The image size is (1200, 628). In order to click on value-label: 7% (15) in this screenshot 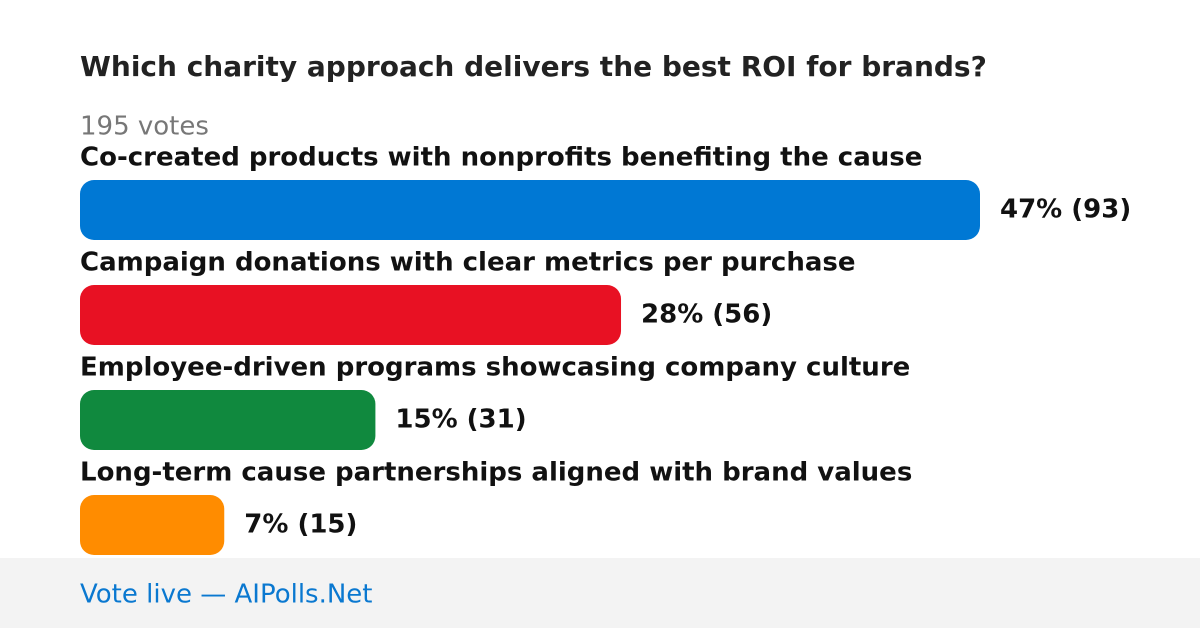, I will do `click(300, 525)`.